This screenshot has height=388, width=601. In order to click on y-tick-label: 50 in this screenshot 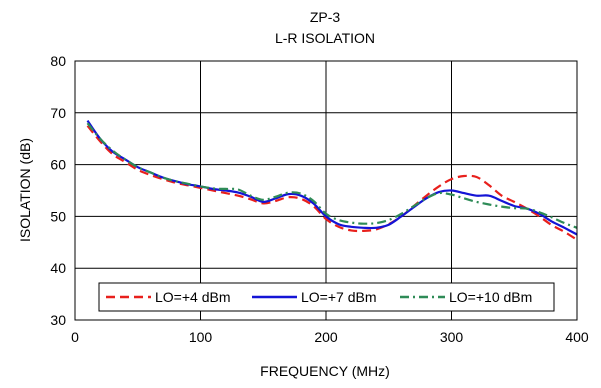, I will do `click(58, 216)`.